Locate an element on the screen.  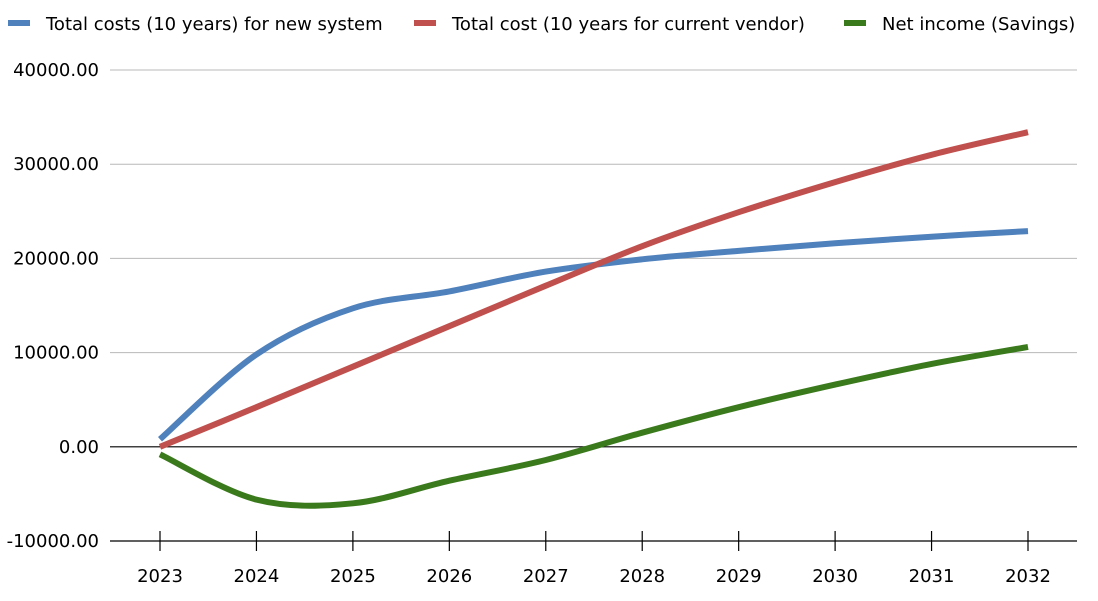
x-axis: 2023 2024 2025 2026 2027 2028 2029 2030 2031 2032 is located at coordinates (593, 559).